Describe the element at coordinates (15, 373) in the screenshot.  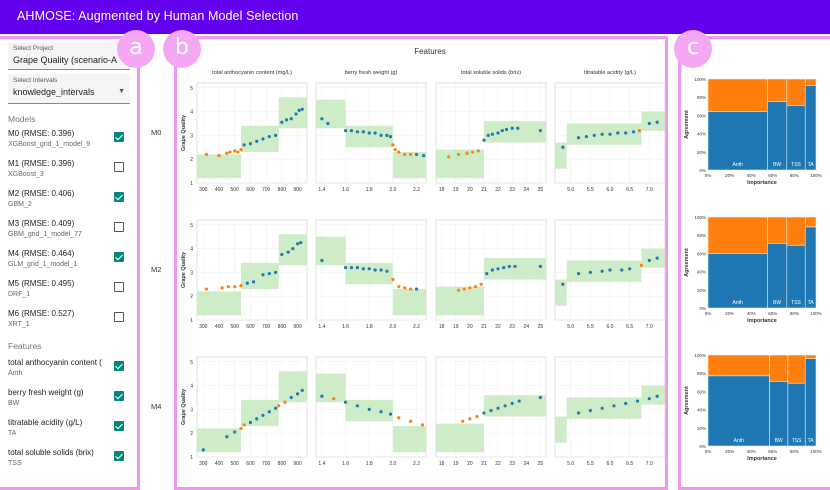
I see `feature-sub: Anth` at that location.